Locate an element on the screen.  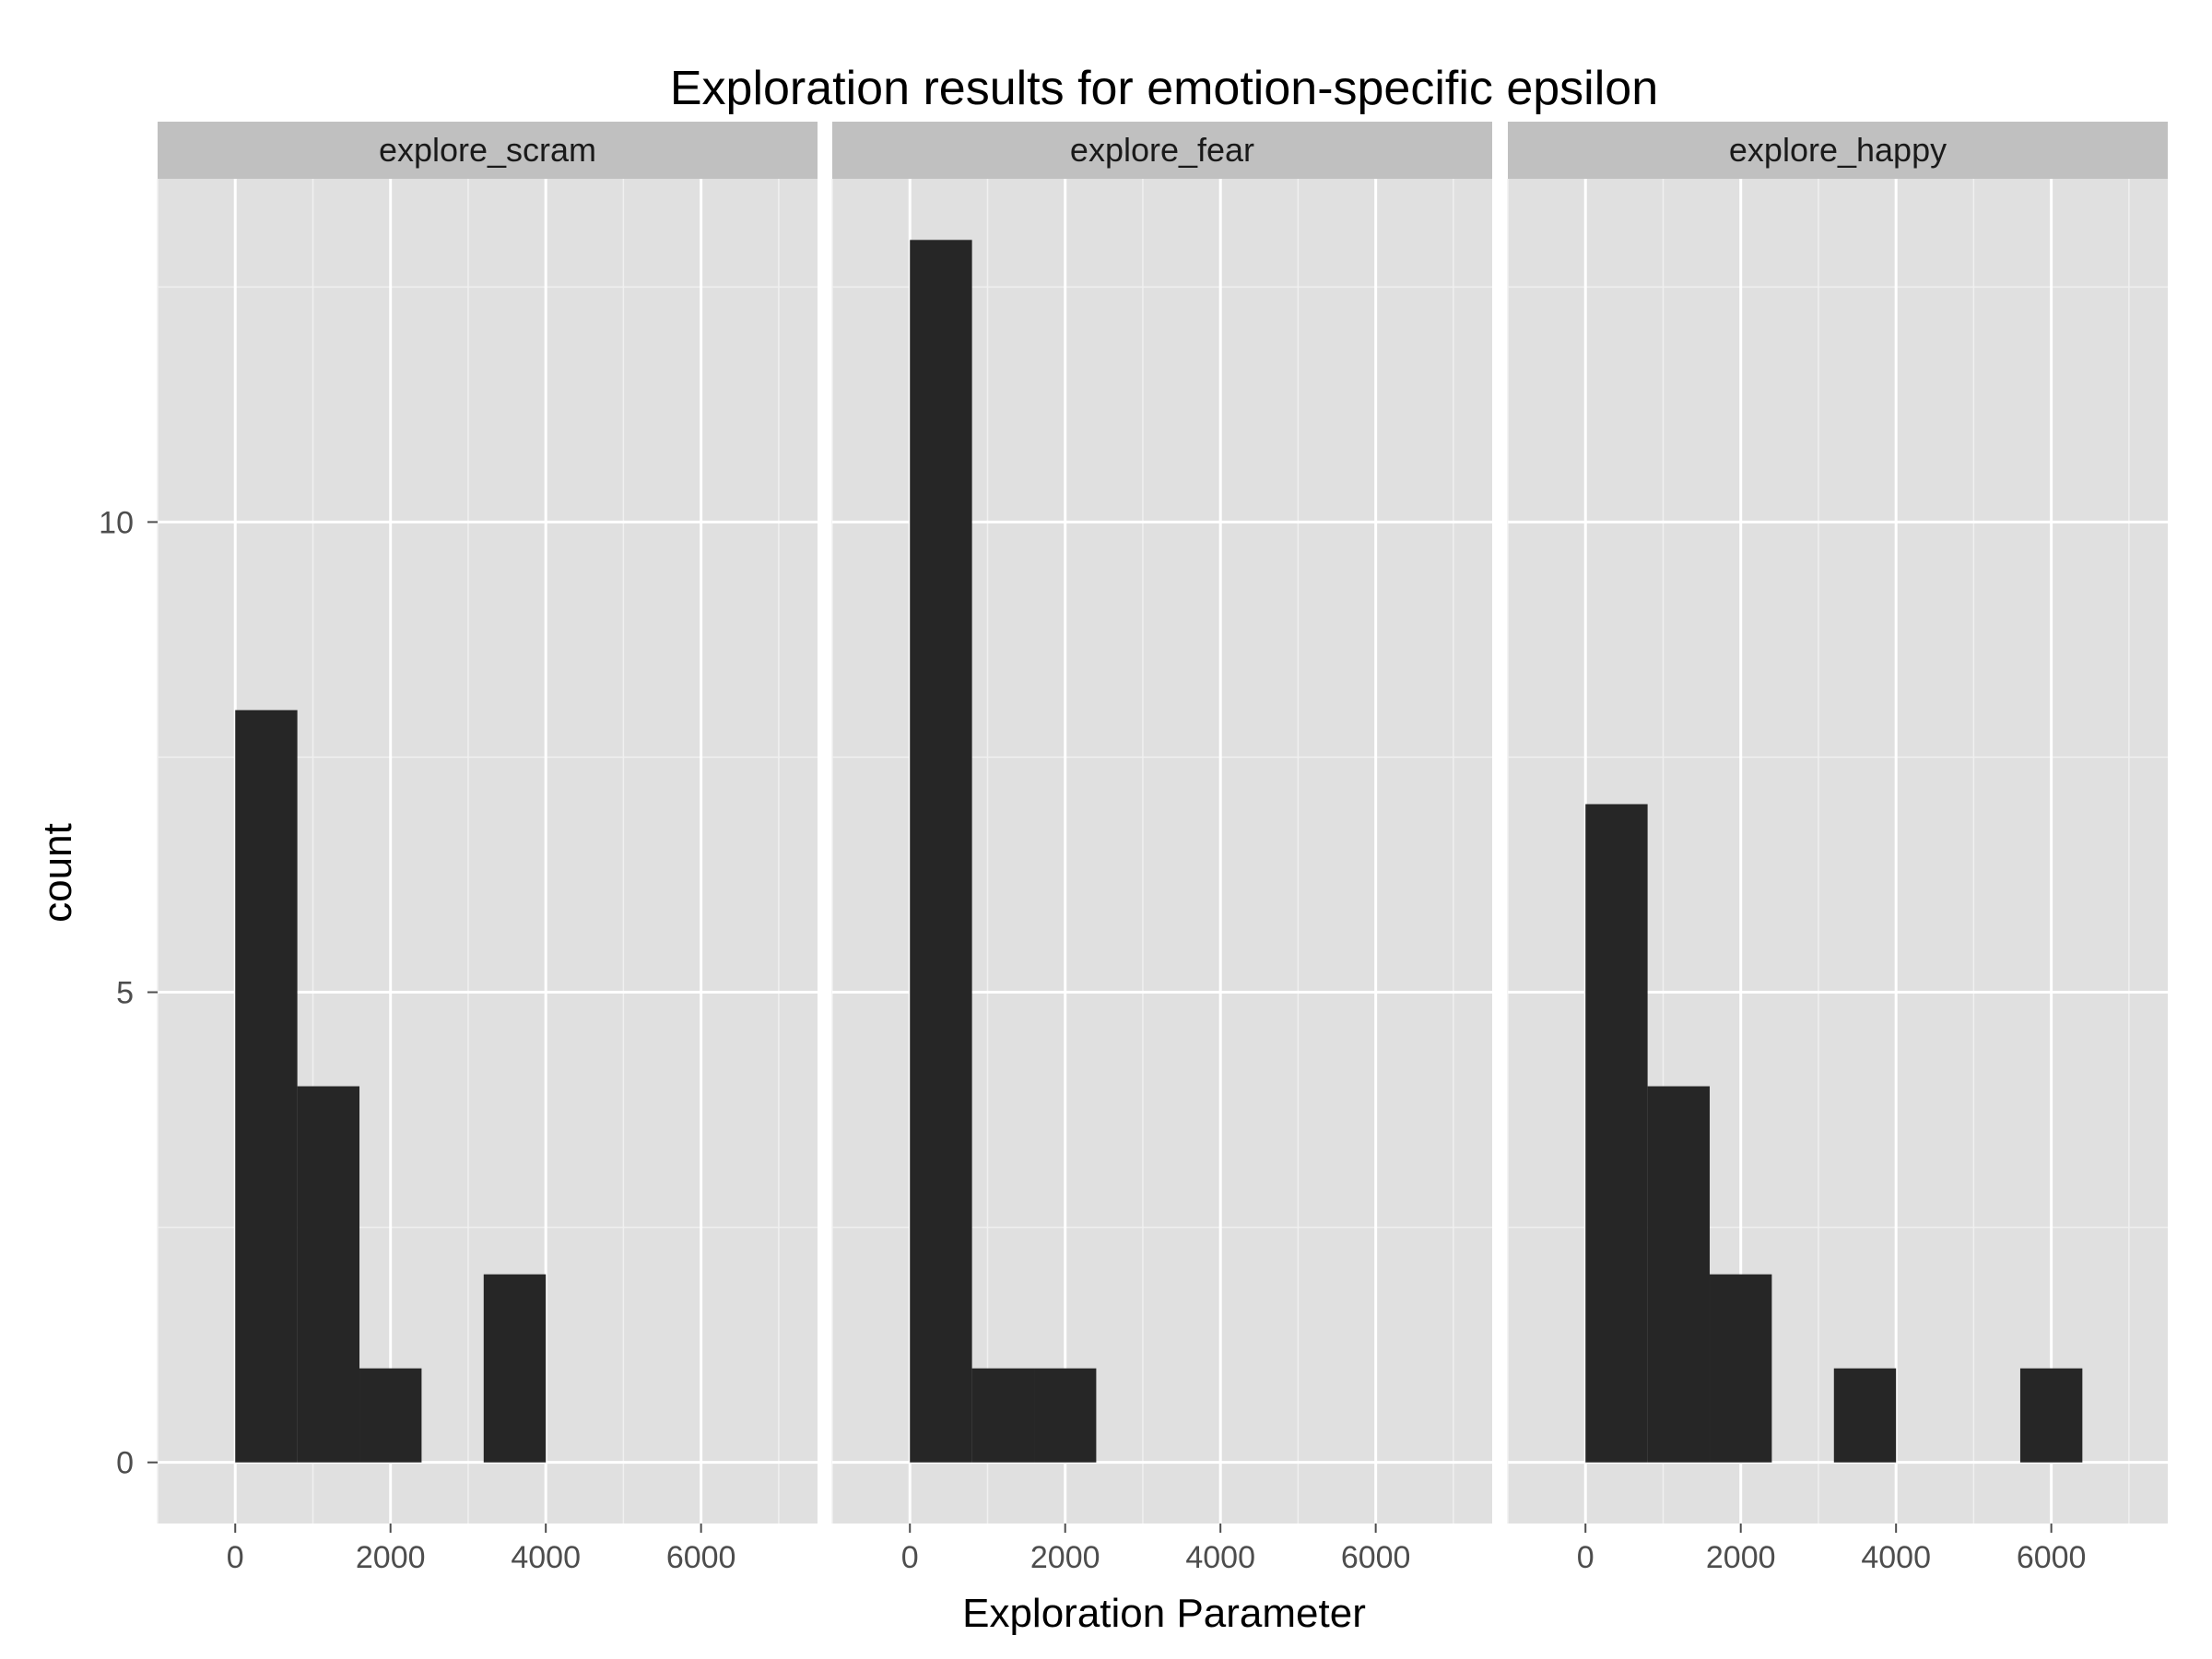
y-axis: 0 5 10 is located at coordinates (128, 993).